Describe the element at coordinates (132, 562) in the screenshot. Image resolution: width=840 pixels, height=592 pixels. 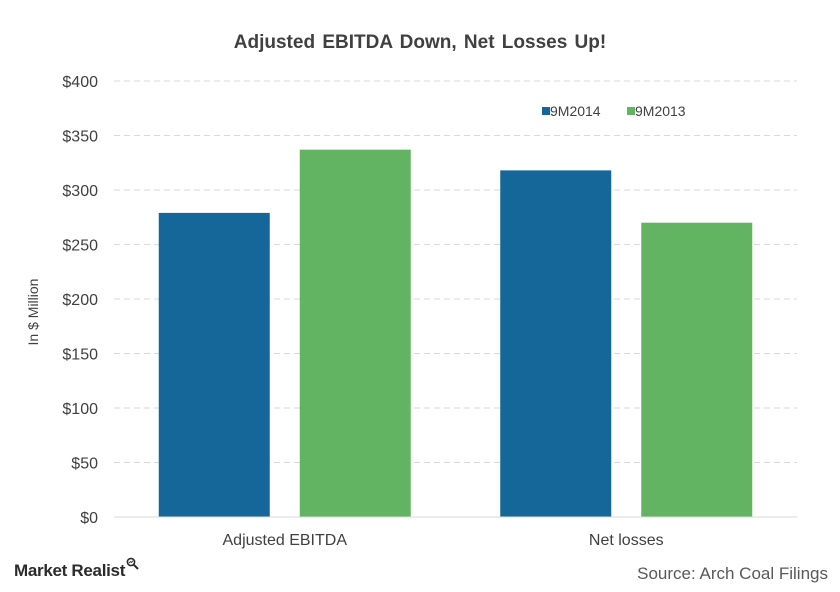
I see `magnifier-icon` at that location.